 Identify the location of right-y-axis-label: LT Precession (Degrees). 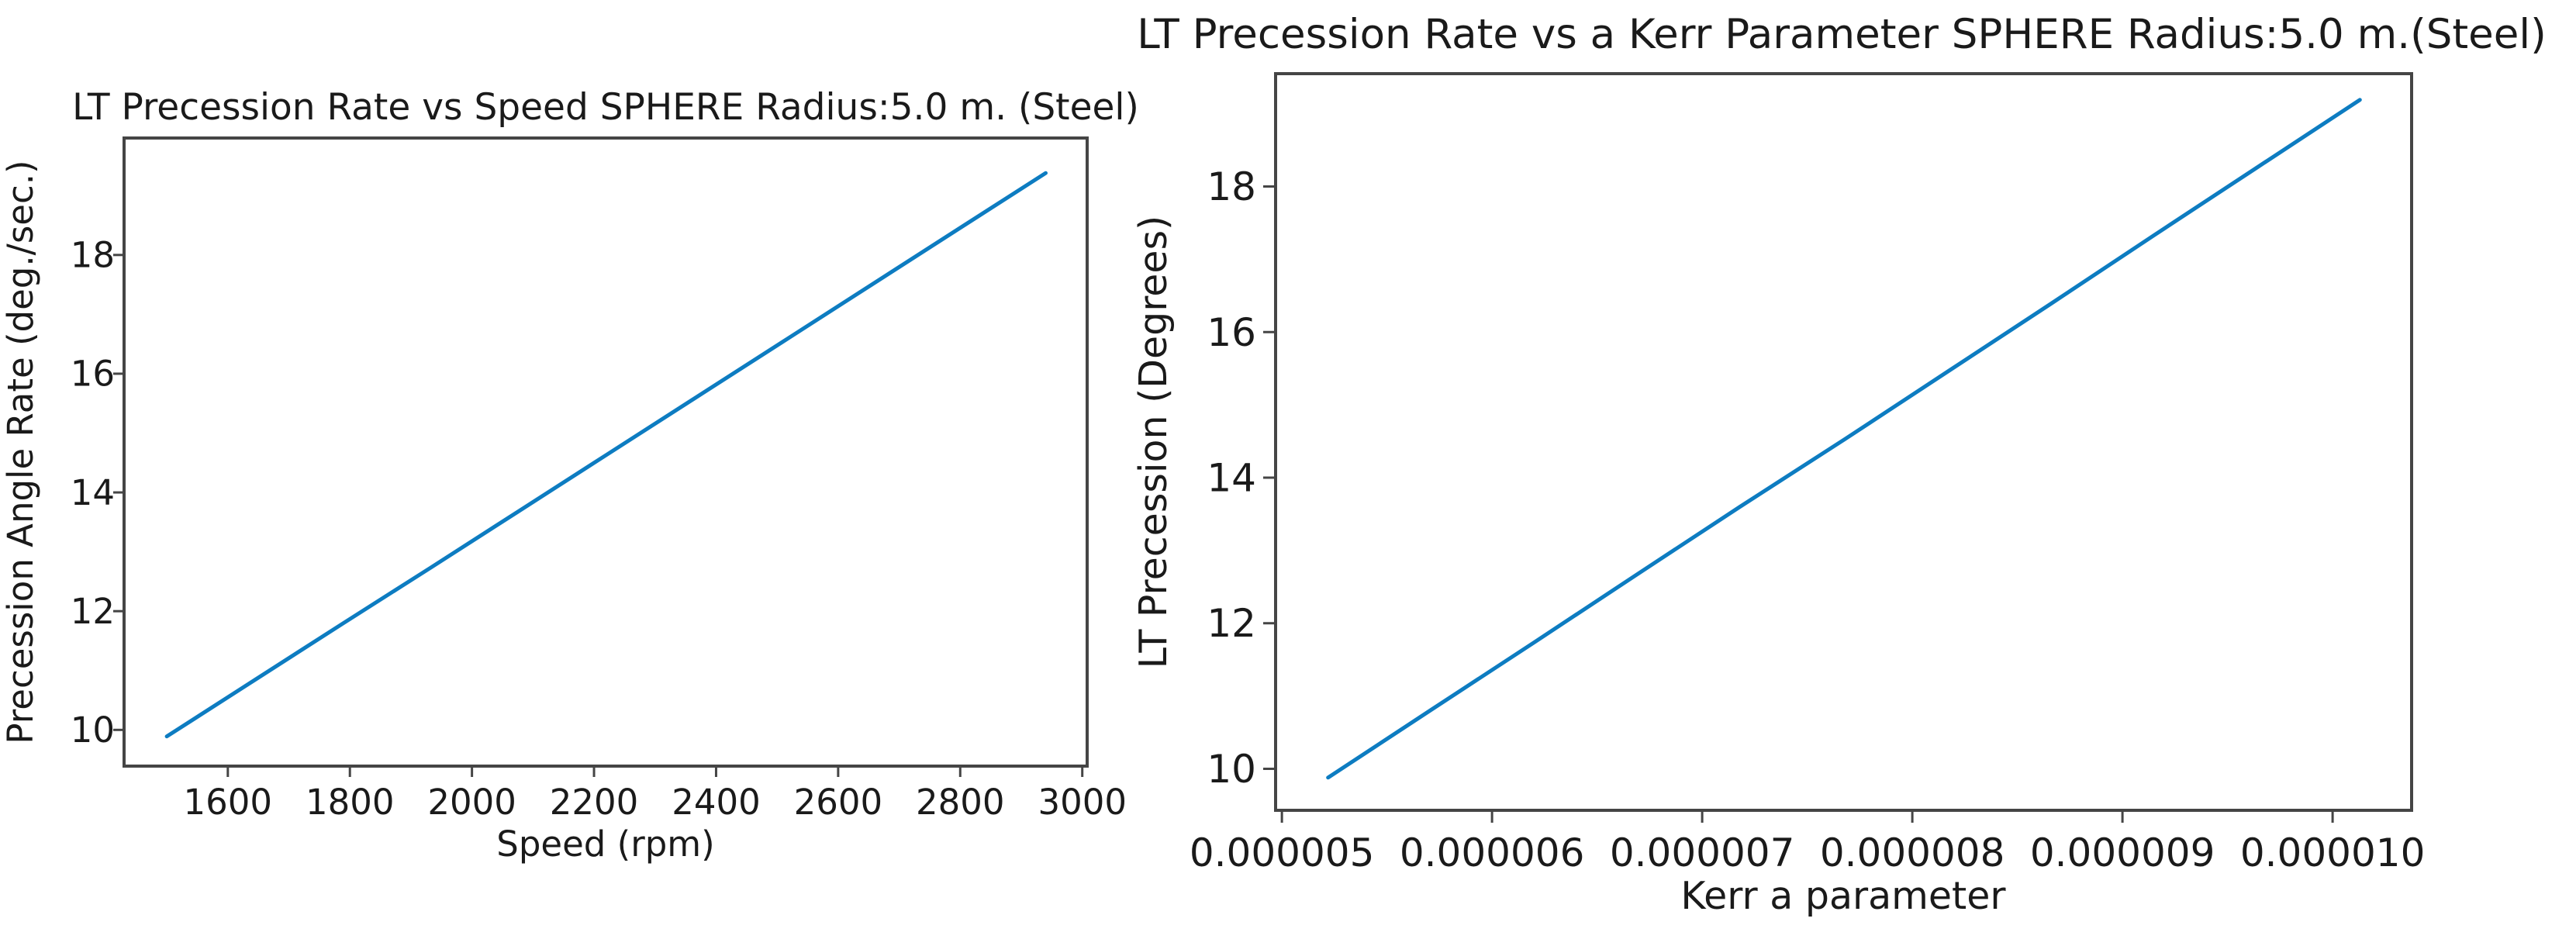
(1153, 442).